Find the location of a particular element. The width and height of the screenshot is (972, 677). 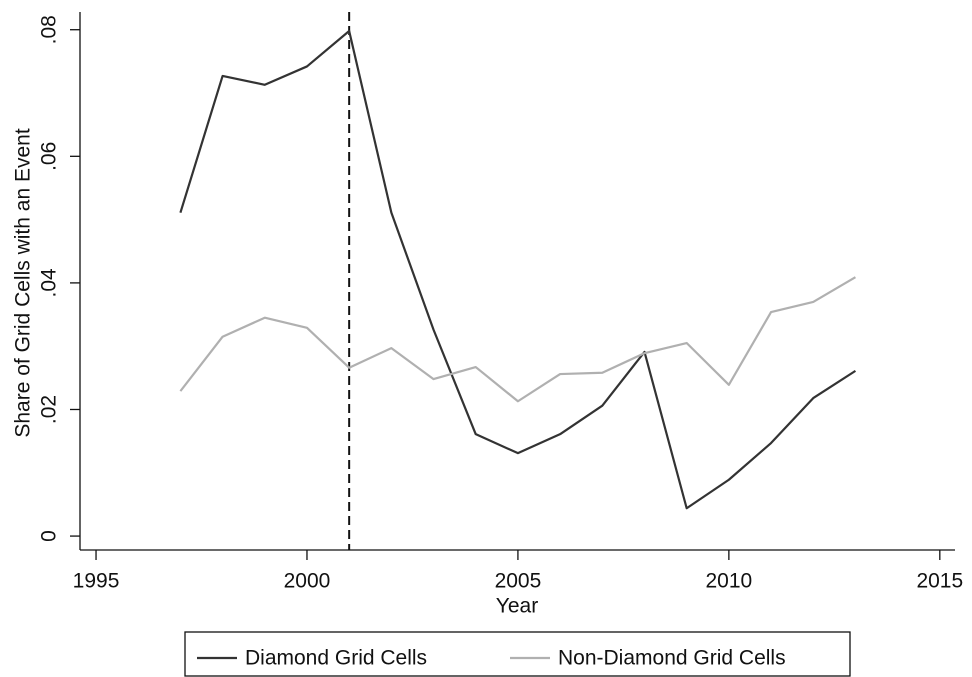

x-tick-label: 2015 is located at coordinates (939, 581).